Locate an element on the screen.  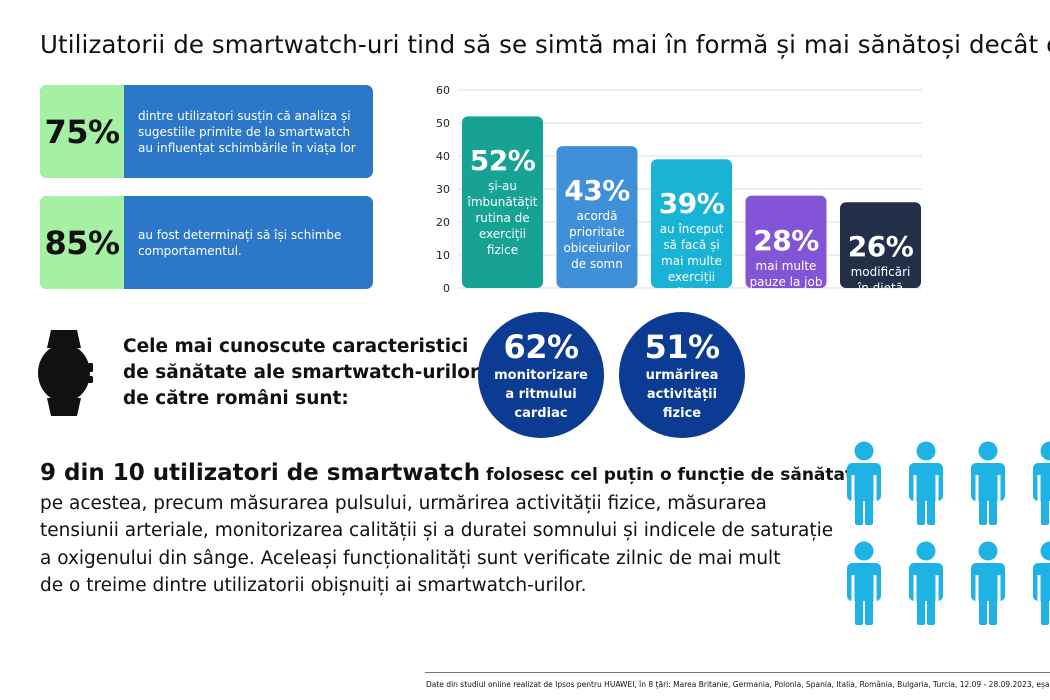
bar-label: 28% mai multe pauze la job is located at coordinates (786, 257).